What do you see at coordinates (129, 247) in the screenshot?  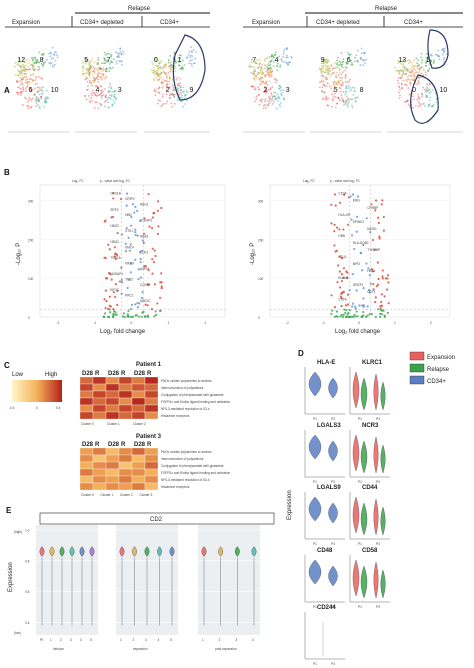 I see `volcano-gene-label: SMC4` at bounding box center [129, 247].